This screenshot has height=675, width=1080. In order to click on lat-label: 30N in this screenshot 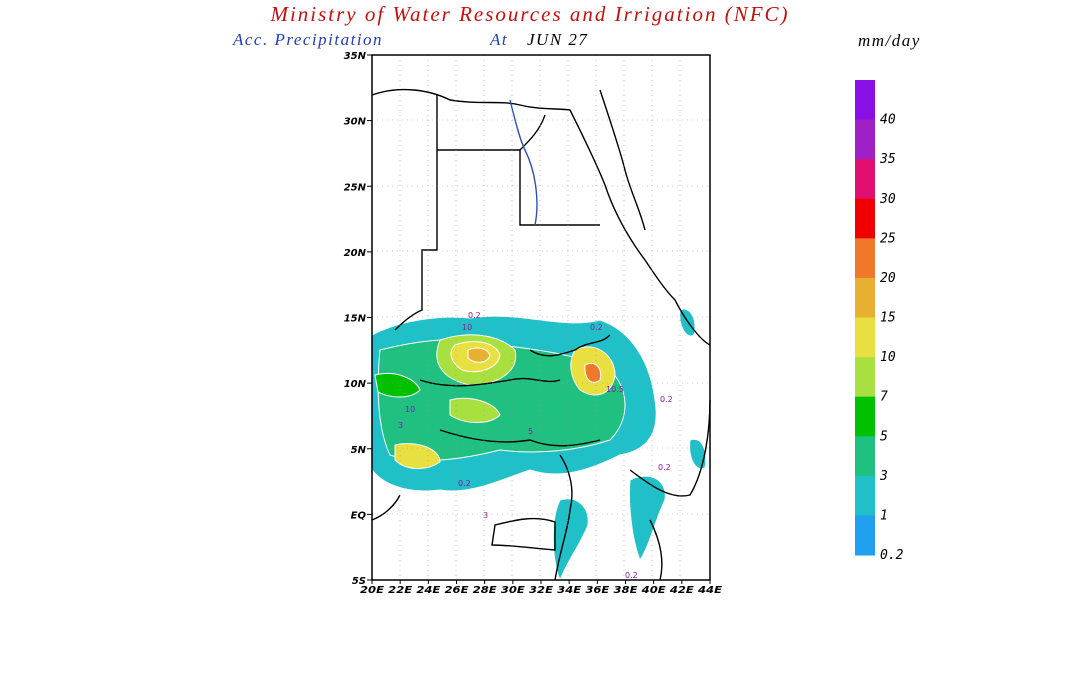, I will do `click(355, 122)`.